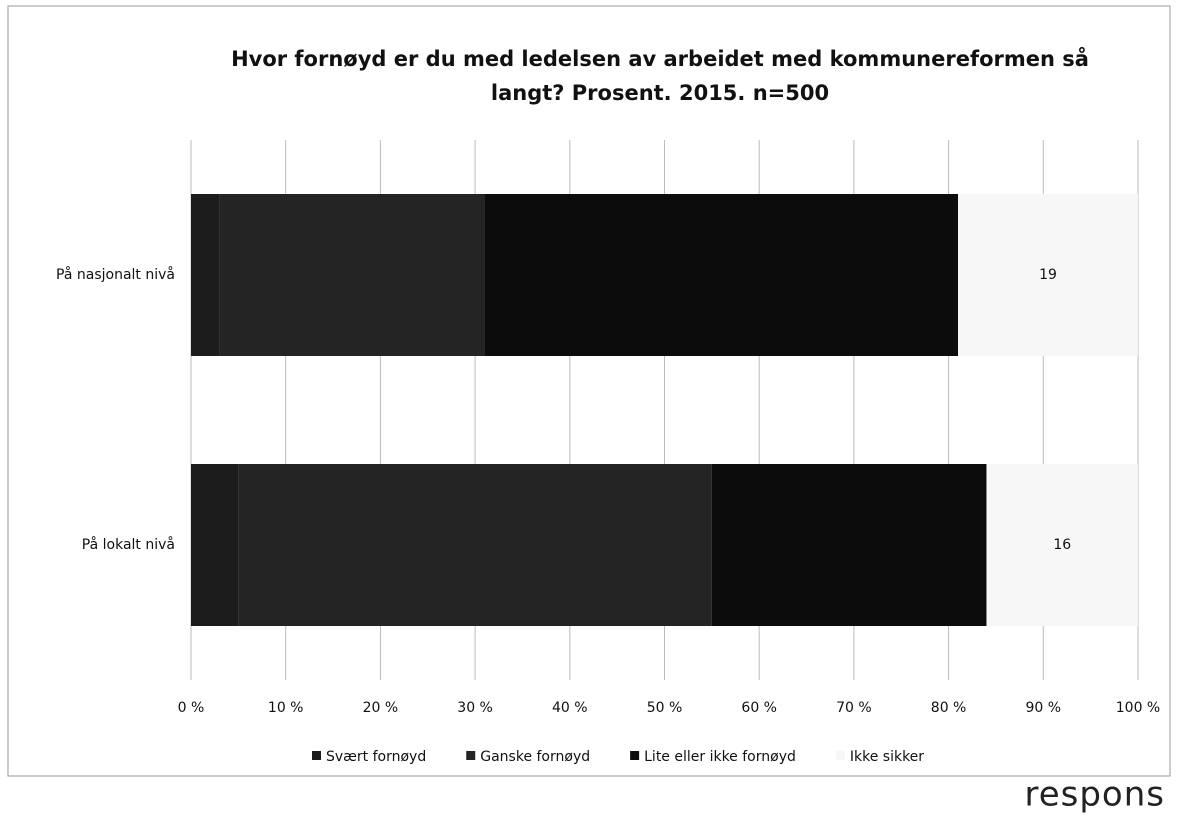 Image resolution: width=1178 pixels, height=816 pixels. What do you see at coordinates (660, 93) in the screenshot?
I see `chart-title: langt? Prosent. 2015. n=500` at bounding box center [660, 93].